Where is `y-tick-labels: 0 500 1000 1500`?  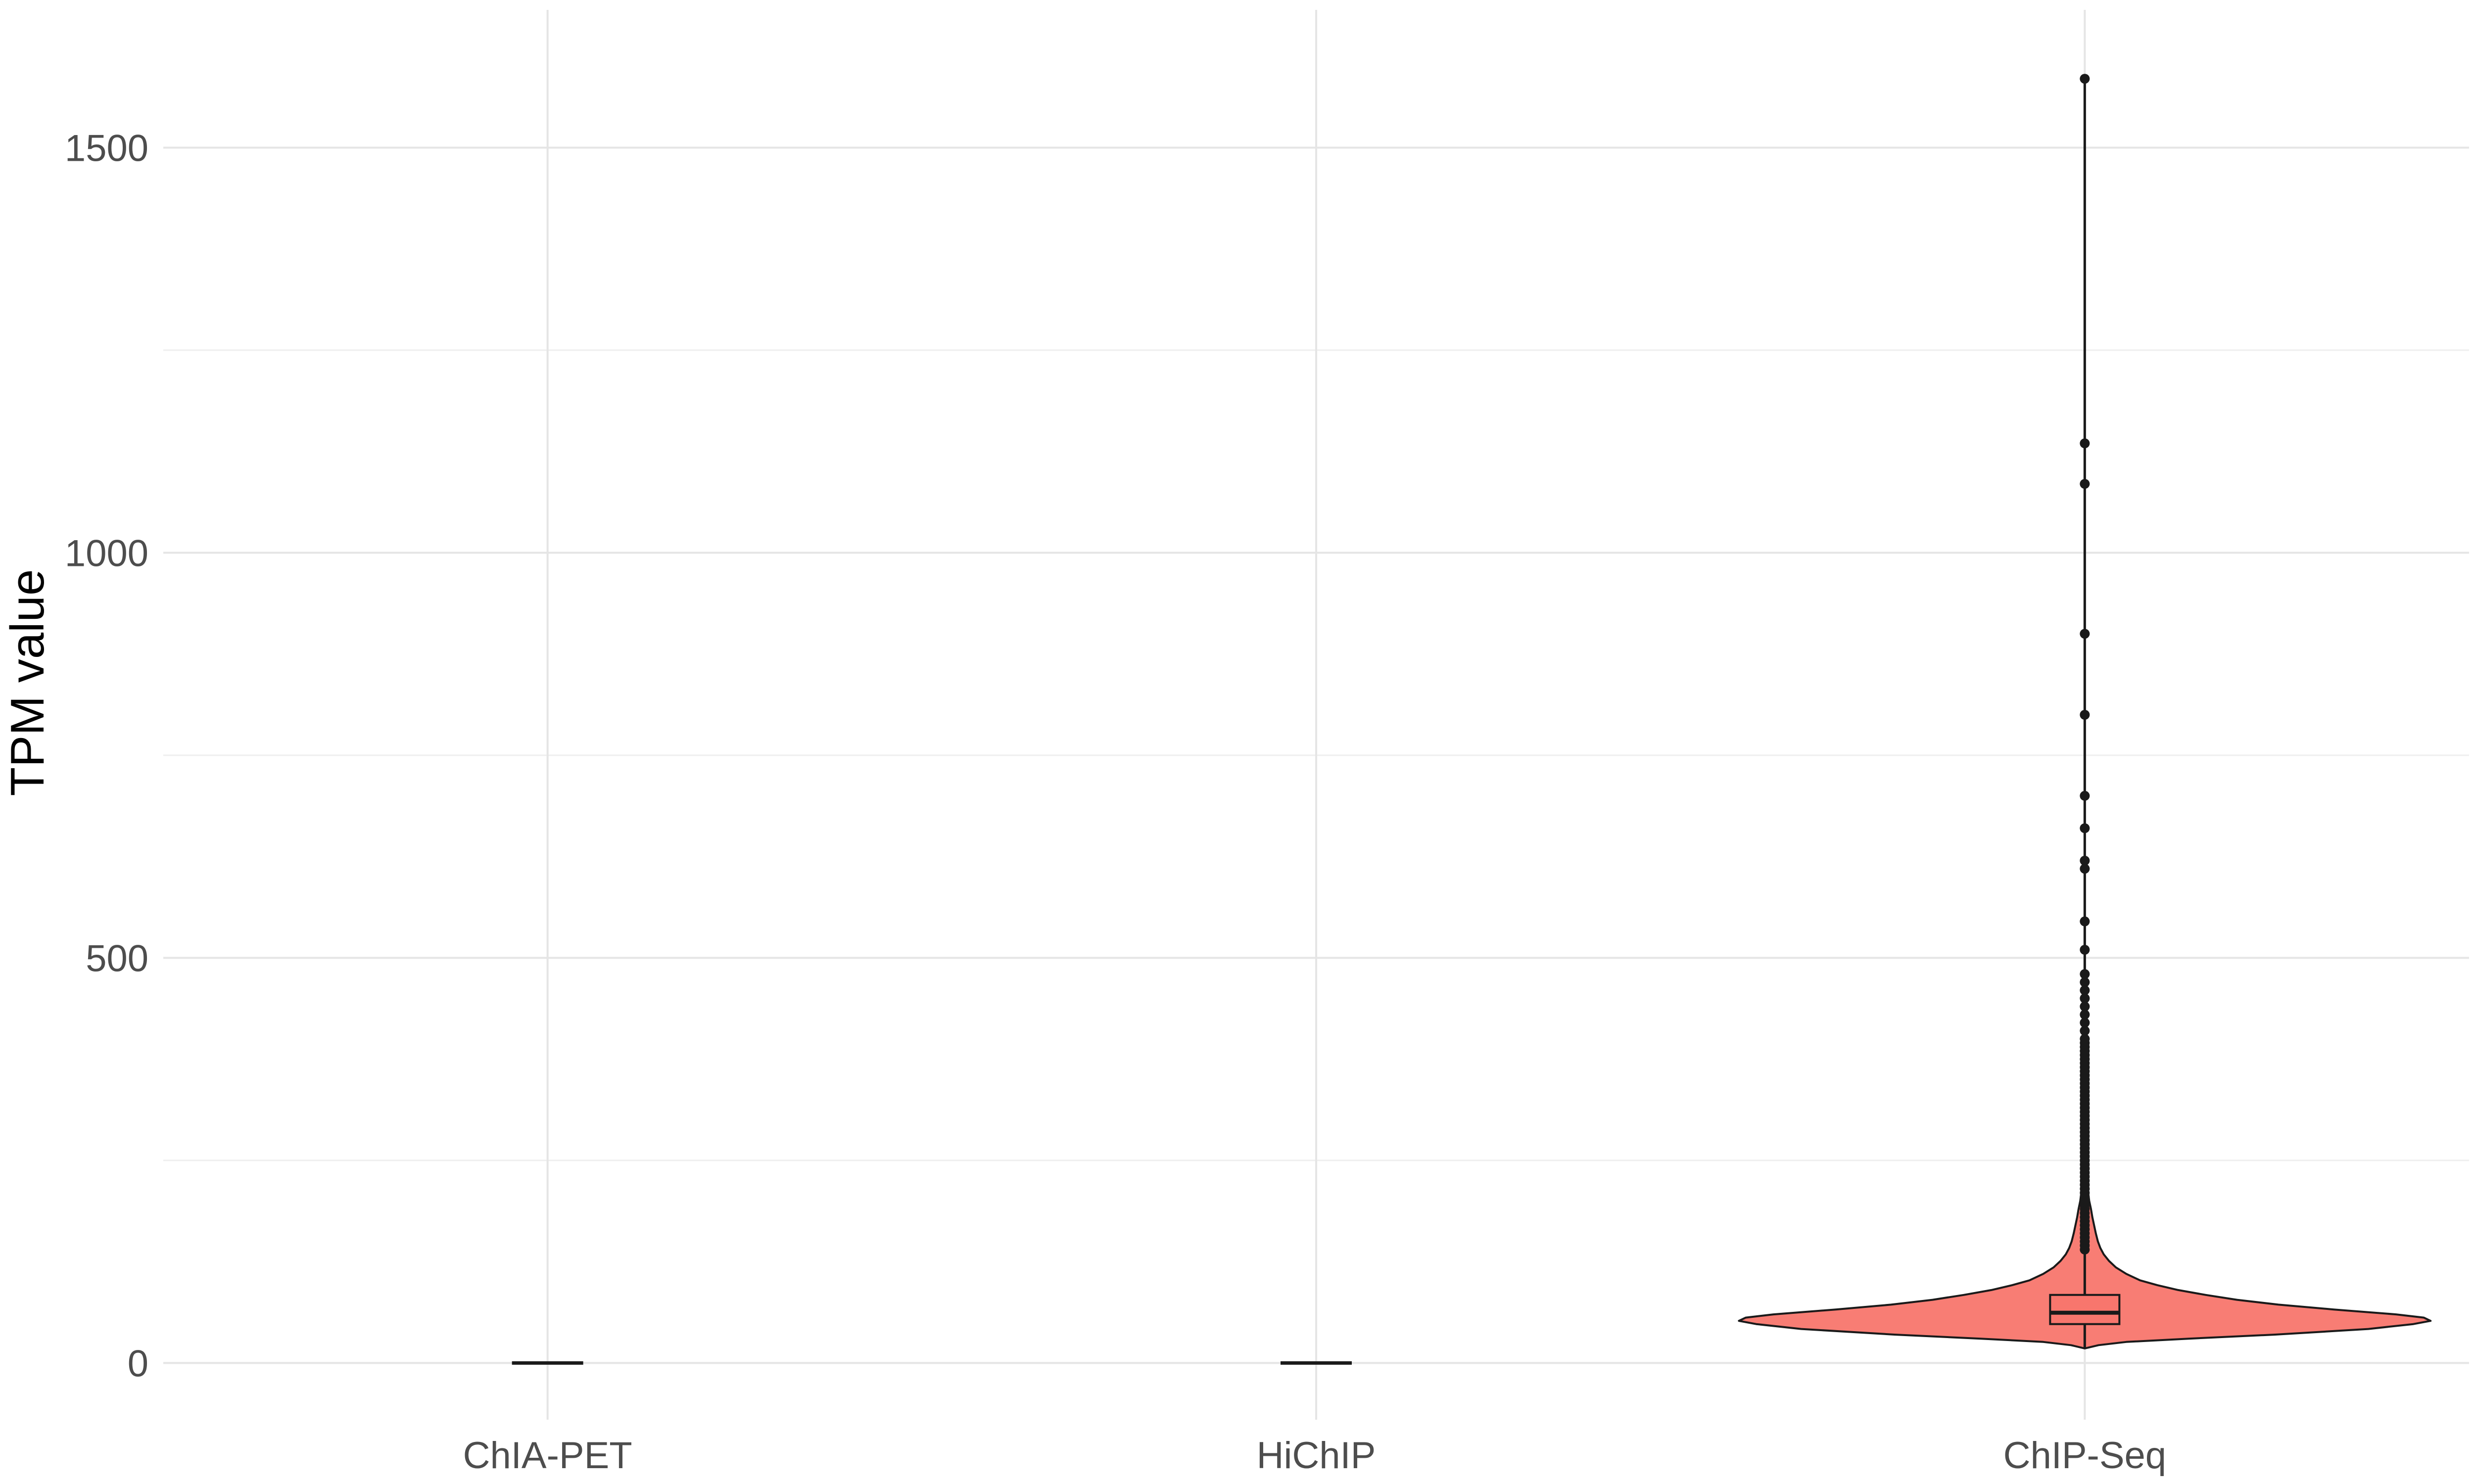
y-tick-labels: 0 500 1000 1500 is located at coordinates (107, 756).